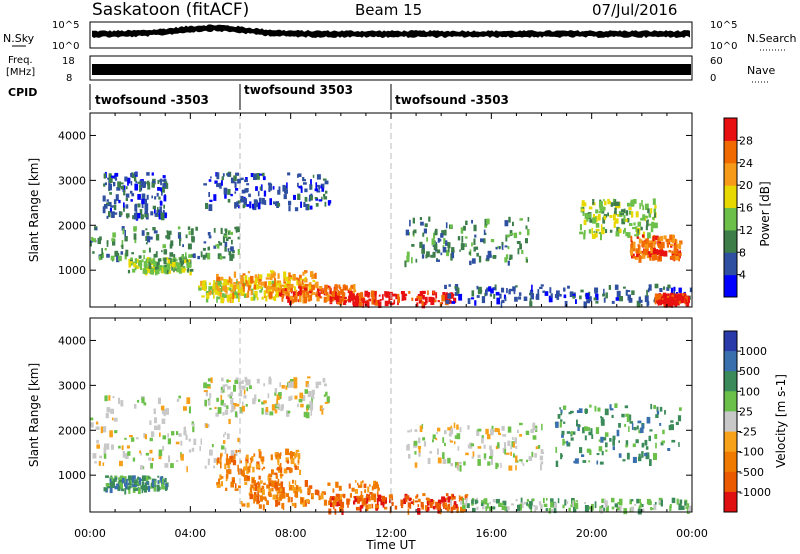 The width and height of the screenshot is (800, 554). Describe the element at coordinates (748, 432) in the screenshot. I see `vel-cbar-tick-label: -25` at that location.